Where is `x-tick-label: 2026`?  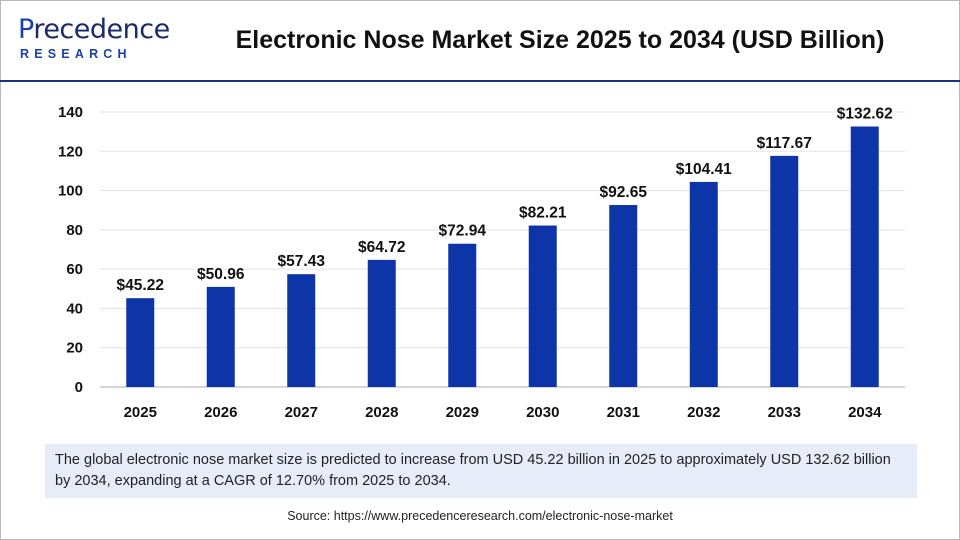 x-tick-label: 2026 is located at coordinates (220, 412).